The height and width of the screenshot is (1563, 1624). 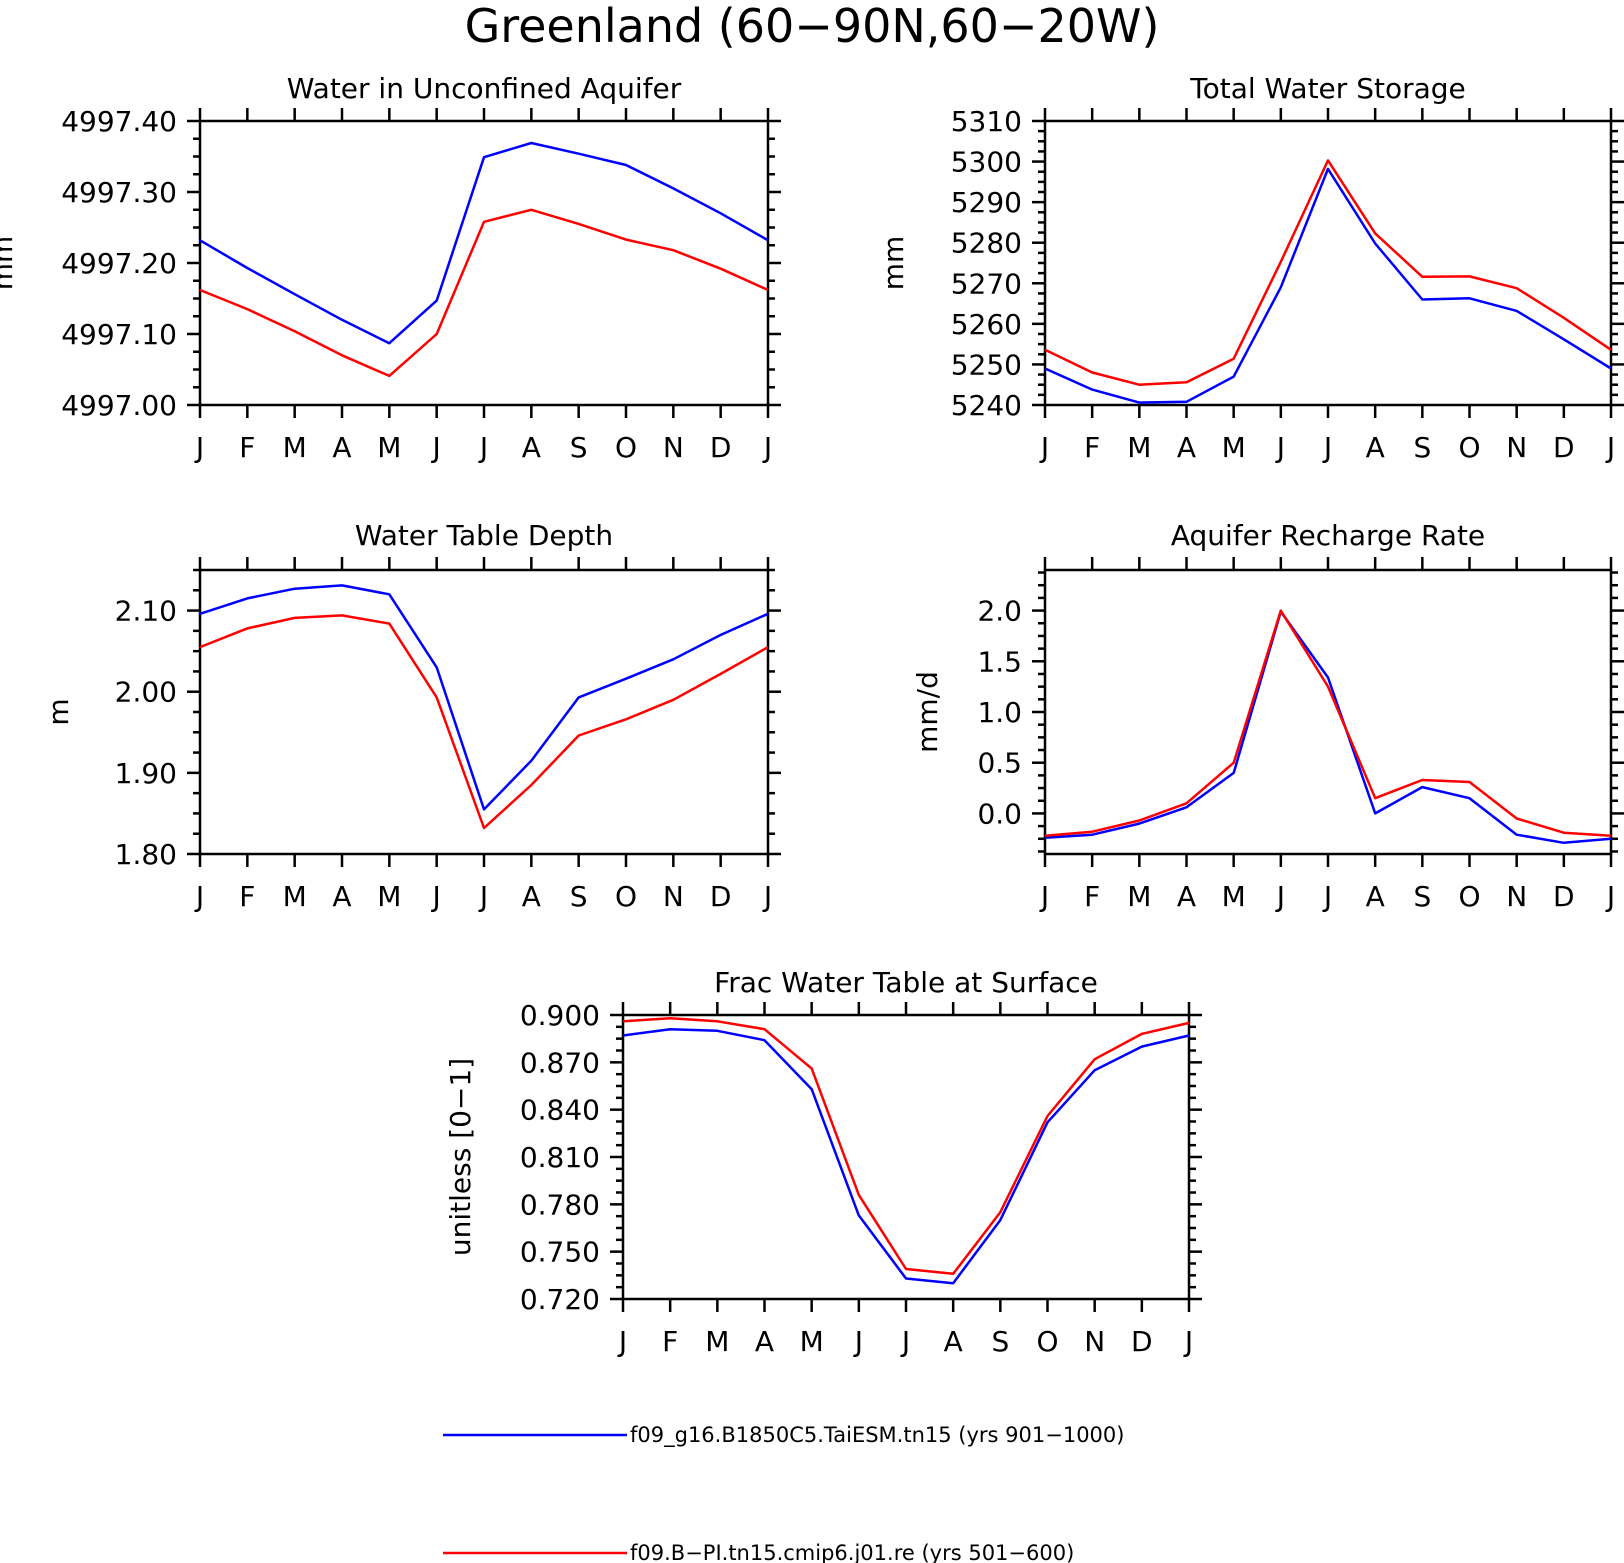 I want to click on panel-title: Water in Unconfined Aquifer, so click(x=484, y=88).